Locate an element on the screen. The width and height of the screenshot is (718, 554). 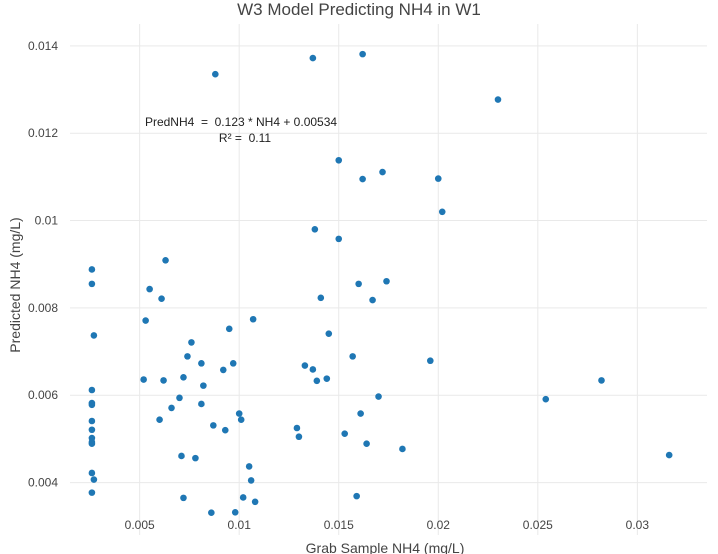
x-tick-label: 0.025 is located at coordinates (538, 525).